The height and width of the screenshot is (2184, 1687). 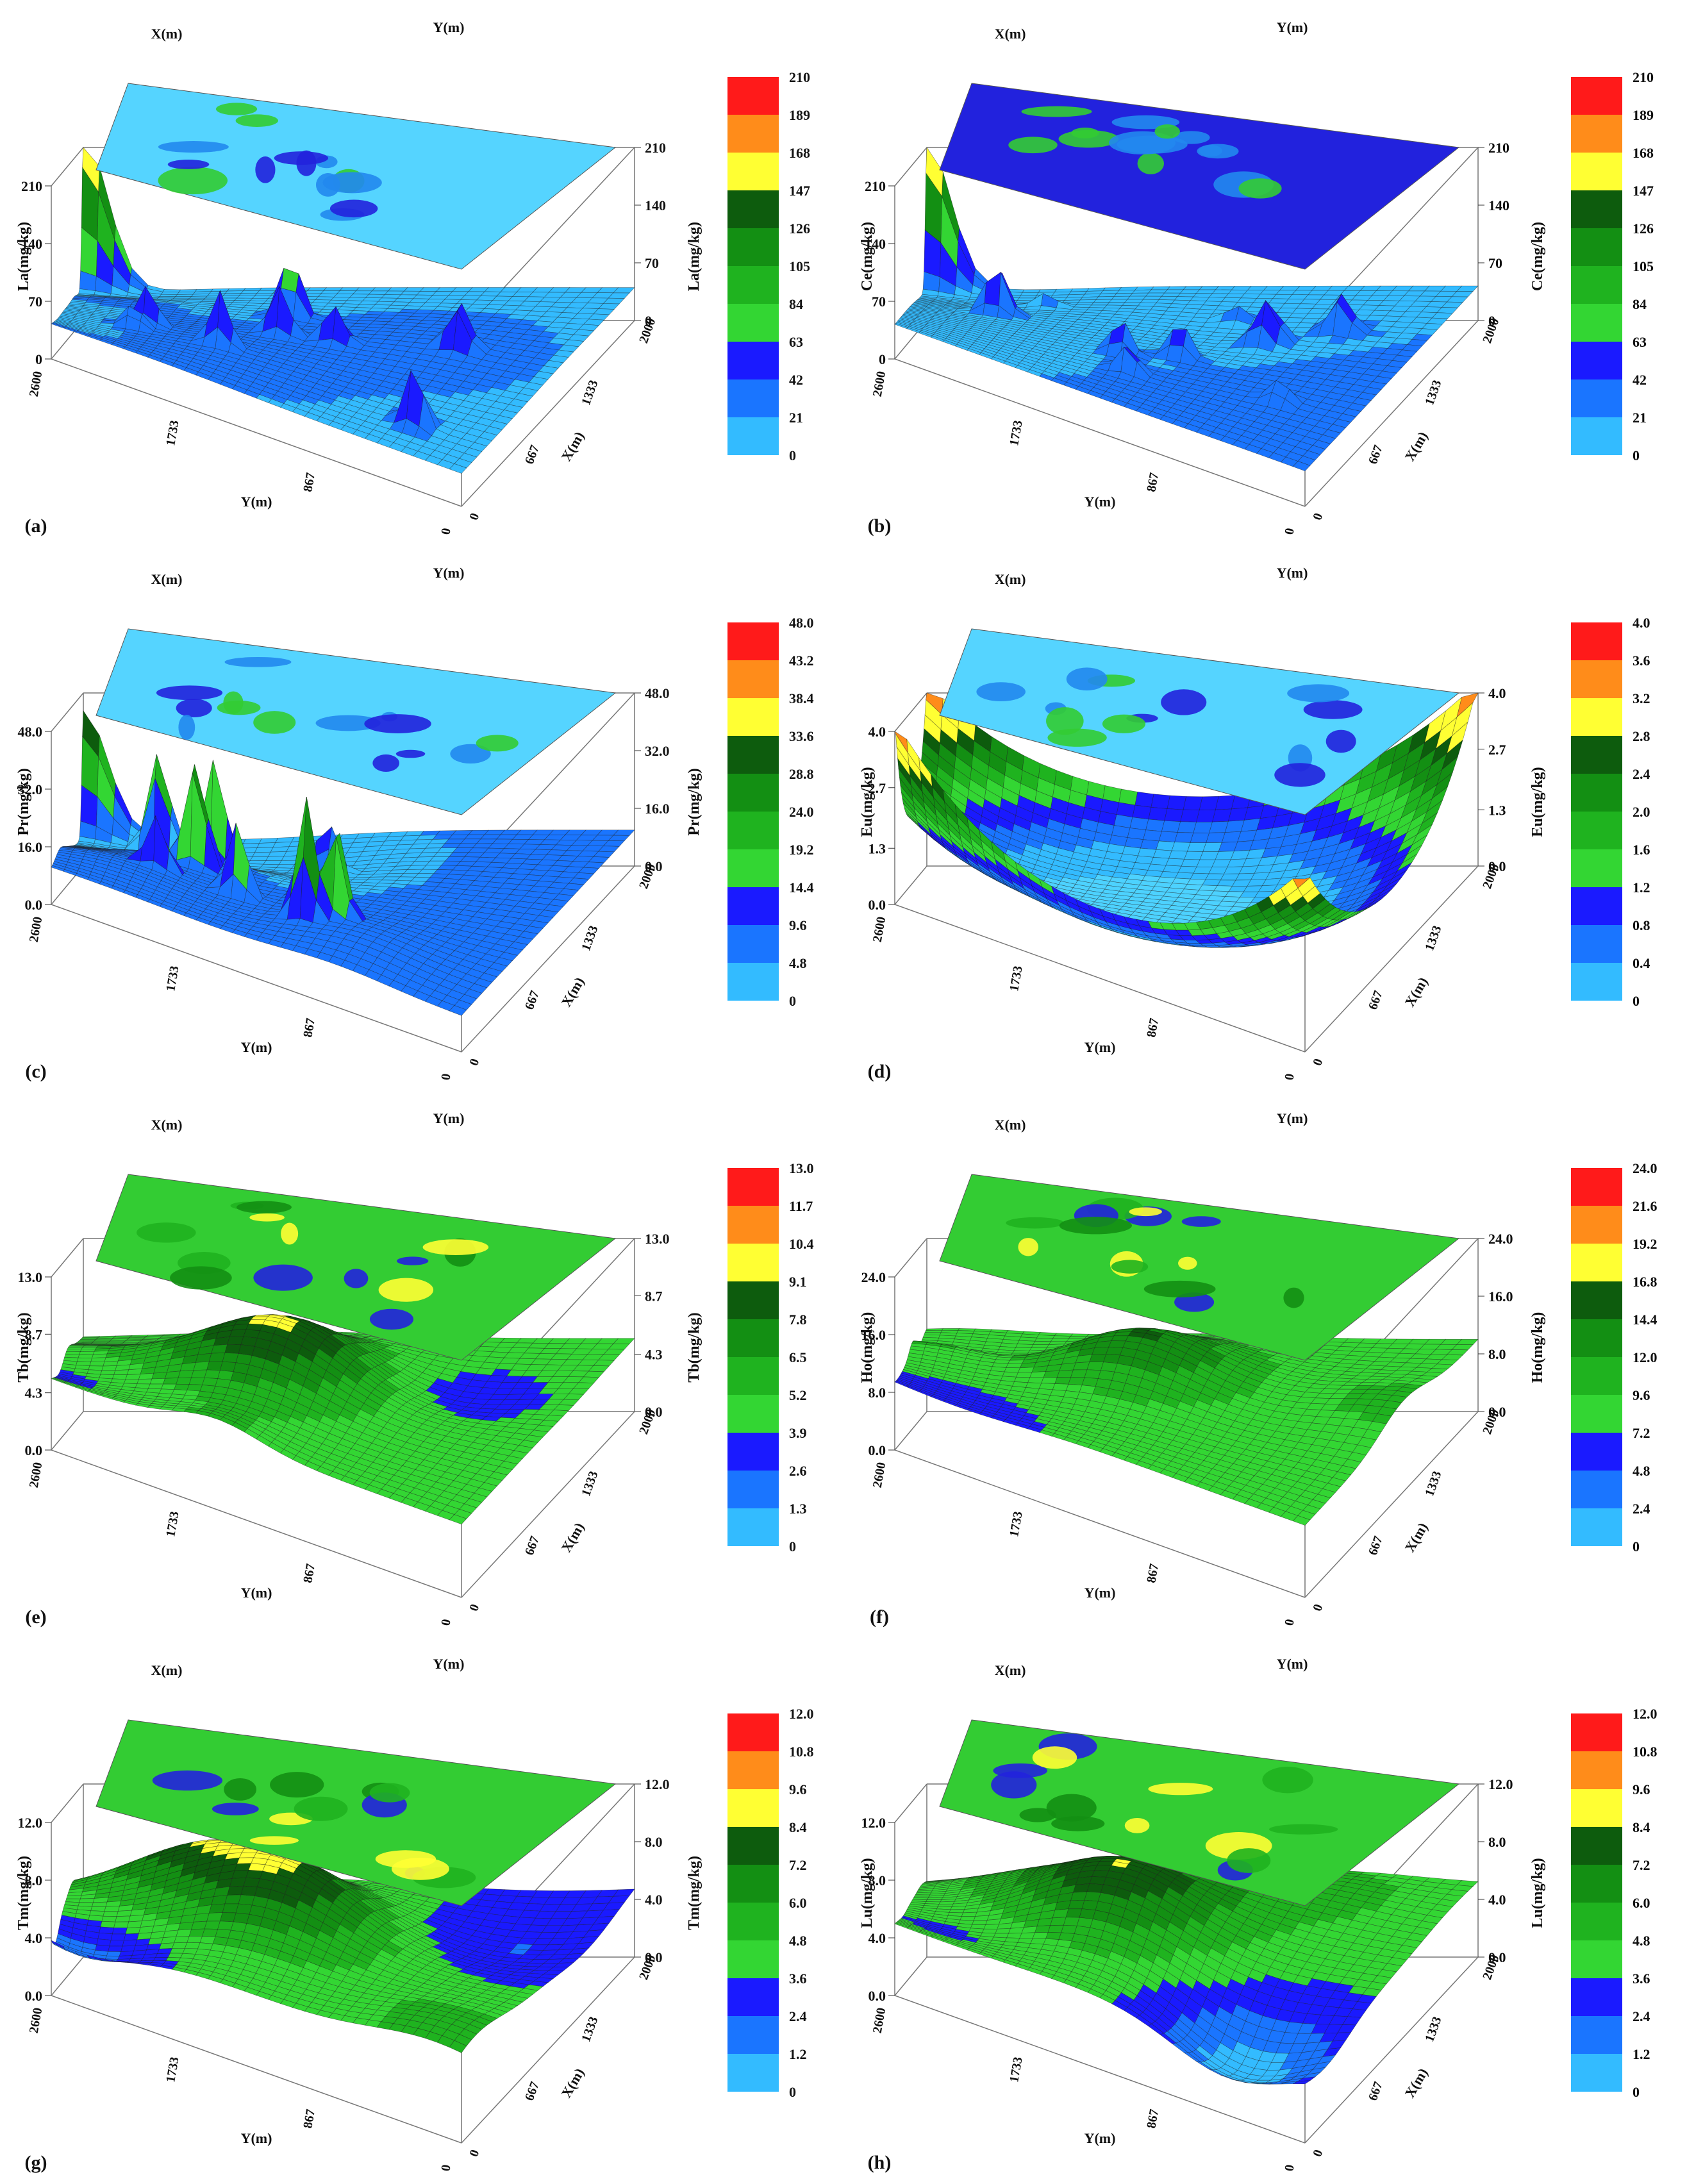 I want to click on z-axis-right: 0.0 1.3 2.7 4.0 Eu(mg/kg), so click(x=1512, y=779).